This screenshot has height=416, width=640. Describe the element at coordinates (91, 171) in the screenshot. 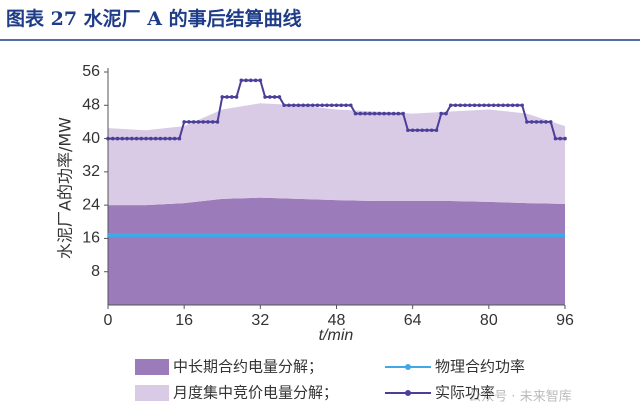

I see `y-tick-label: 32` at that location.